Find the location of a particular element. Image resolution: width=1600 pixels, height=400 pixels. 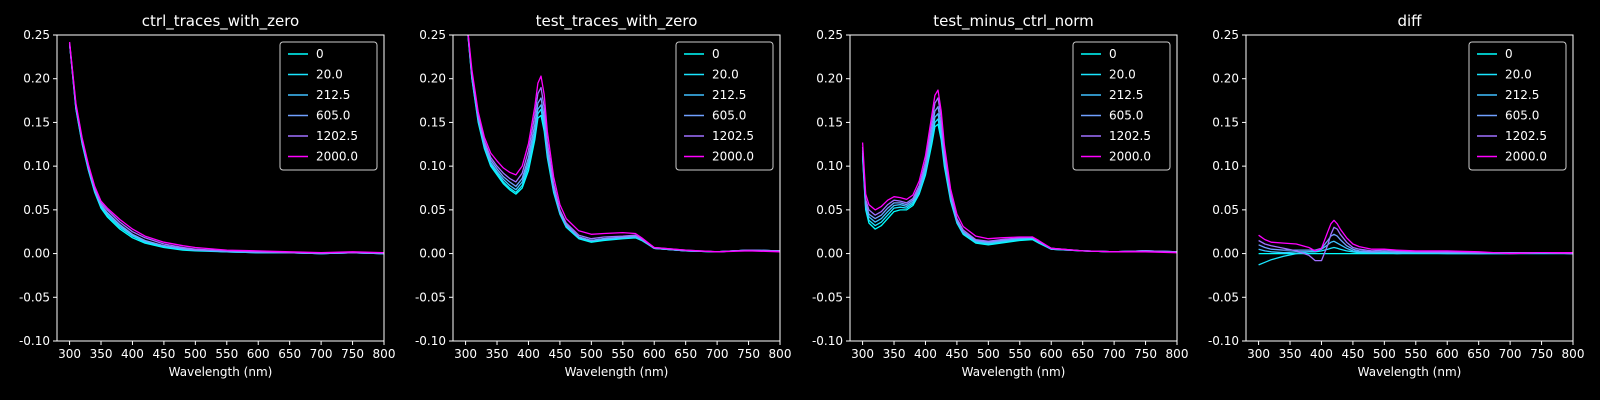

series-line-20.0 is located at coordinates (1415, 256).